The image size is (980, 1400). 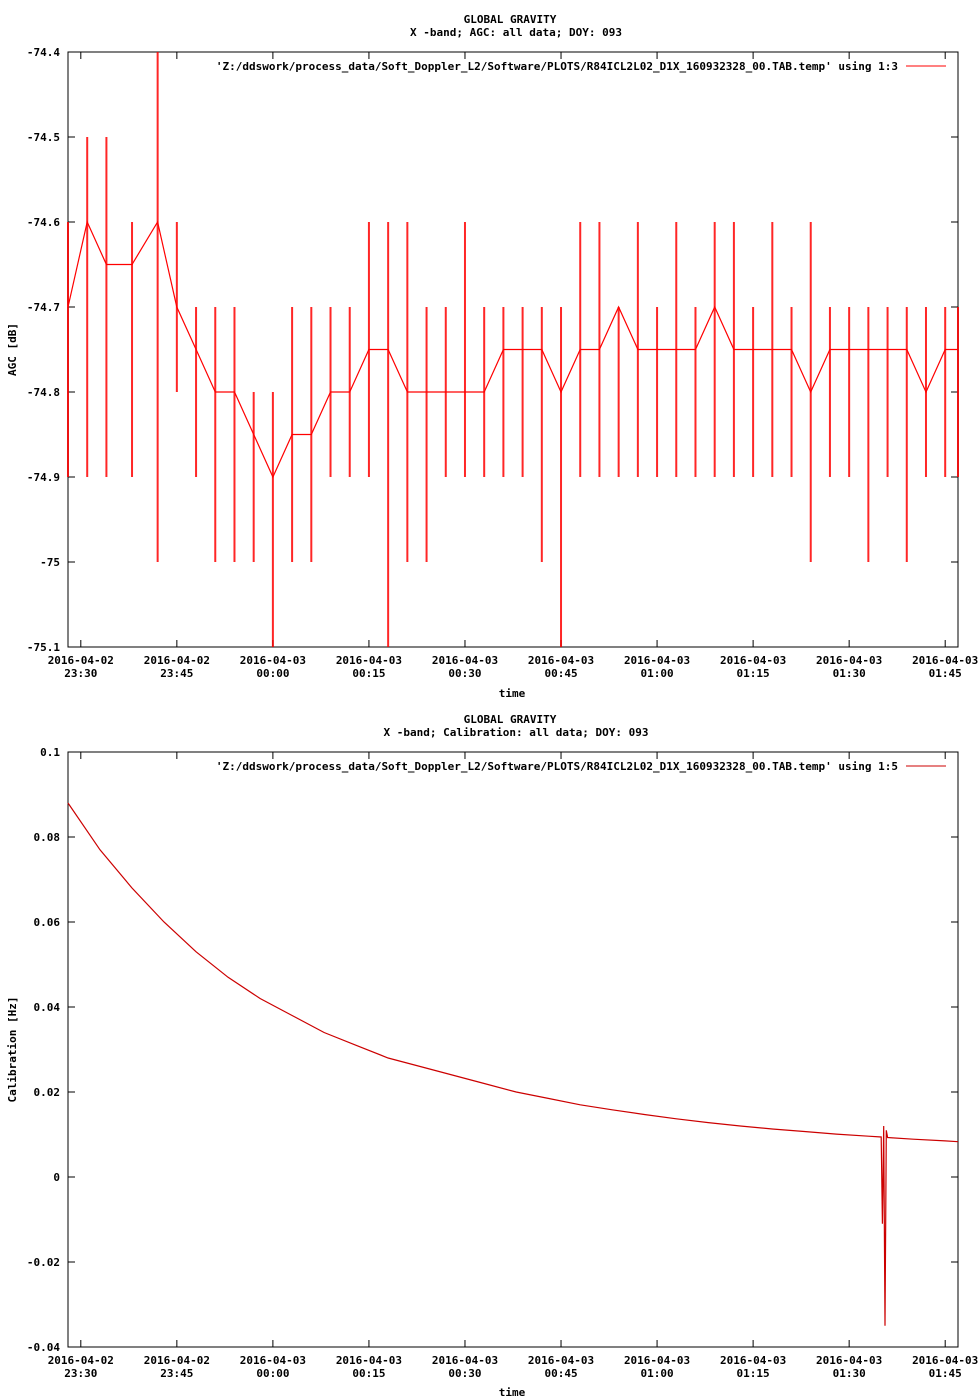 What do you see at coordinates (43, 137) in the screenshot?
I see `y-tick-label: -74.5` at bounding box center [43, 137].